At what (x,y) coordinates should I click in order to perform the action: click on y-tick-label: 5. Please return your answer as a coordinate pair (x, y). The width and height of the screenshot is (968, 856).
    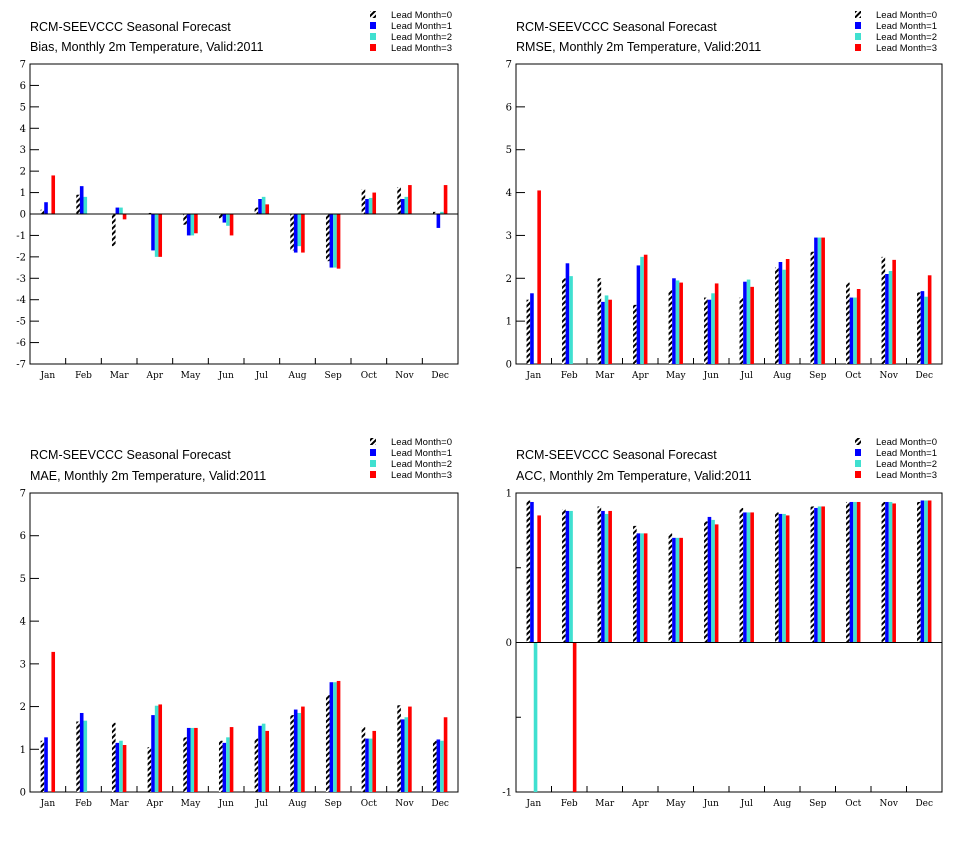
    Looking at the image, I should click on (509, 150).